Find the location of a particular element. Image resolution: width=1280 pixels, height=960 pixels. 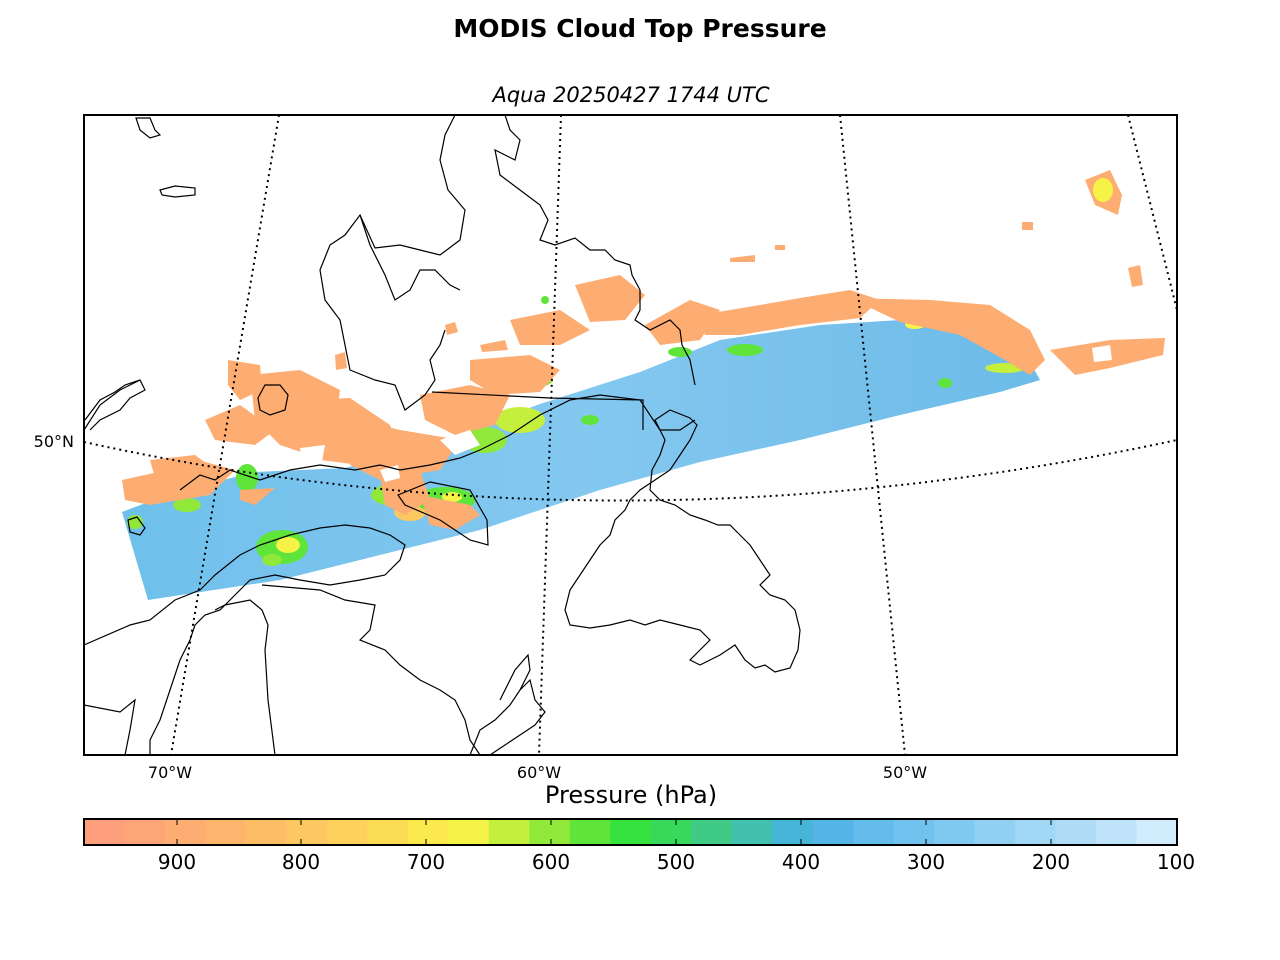

colorbar is located at coordinates (631, 832).